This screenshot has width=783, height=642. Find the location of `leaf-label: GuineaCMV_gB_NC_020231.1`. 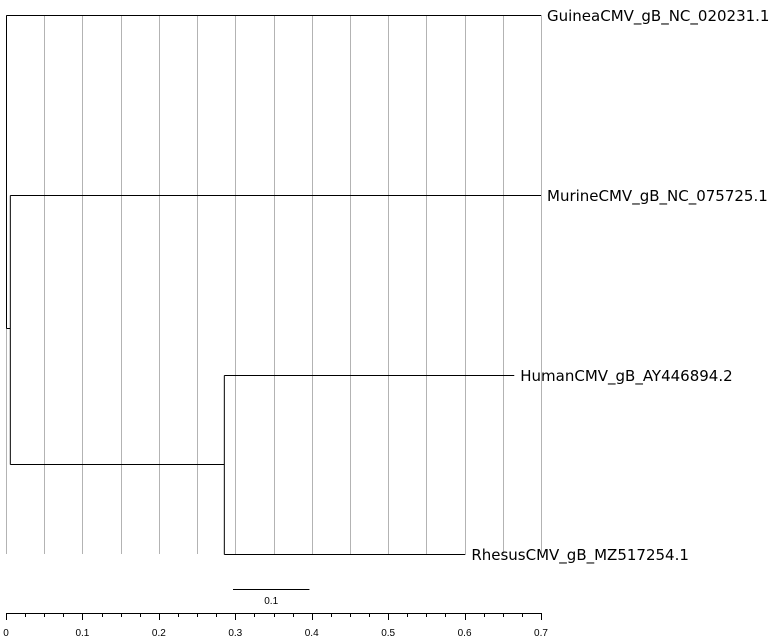

leaf-label: GuineaCMV_gB_NC_020231.1 is located at coordinates (658, 16).